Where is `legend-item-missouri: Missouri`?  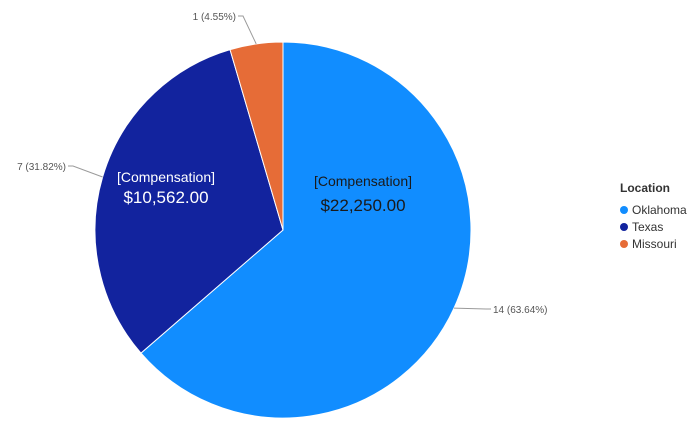
legend-item-missouri: Missouri is located at coordinates (653, 243).